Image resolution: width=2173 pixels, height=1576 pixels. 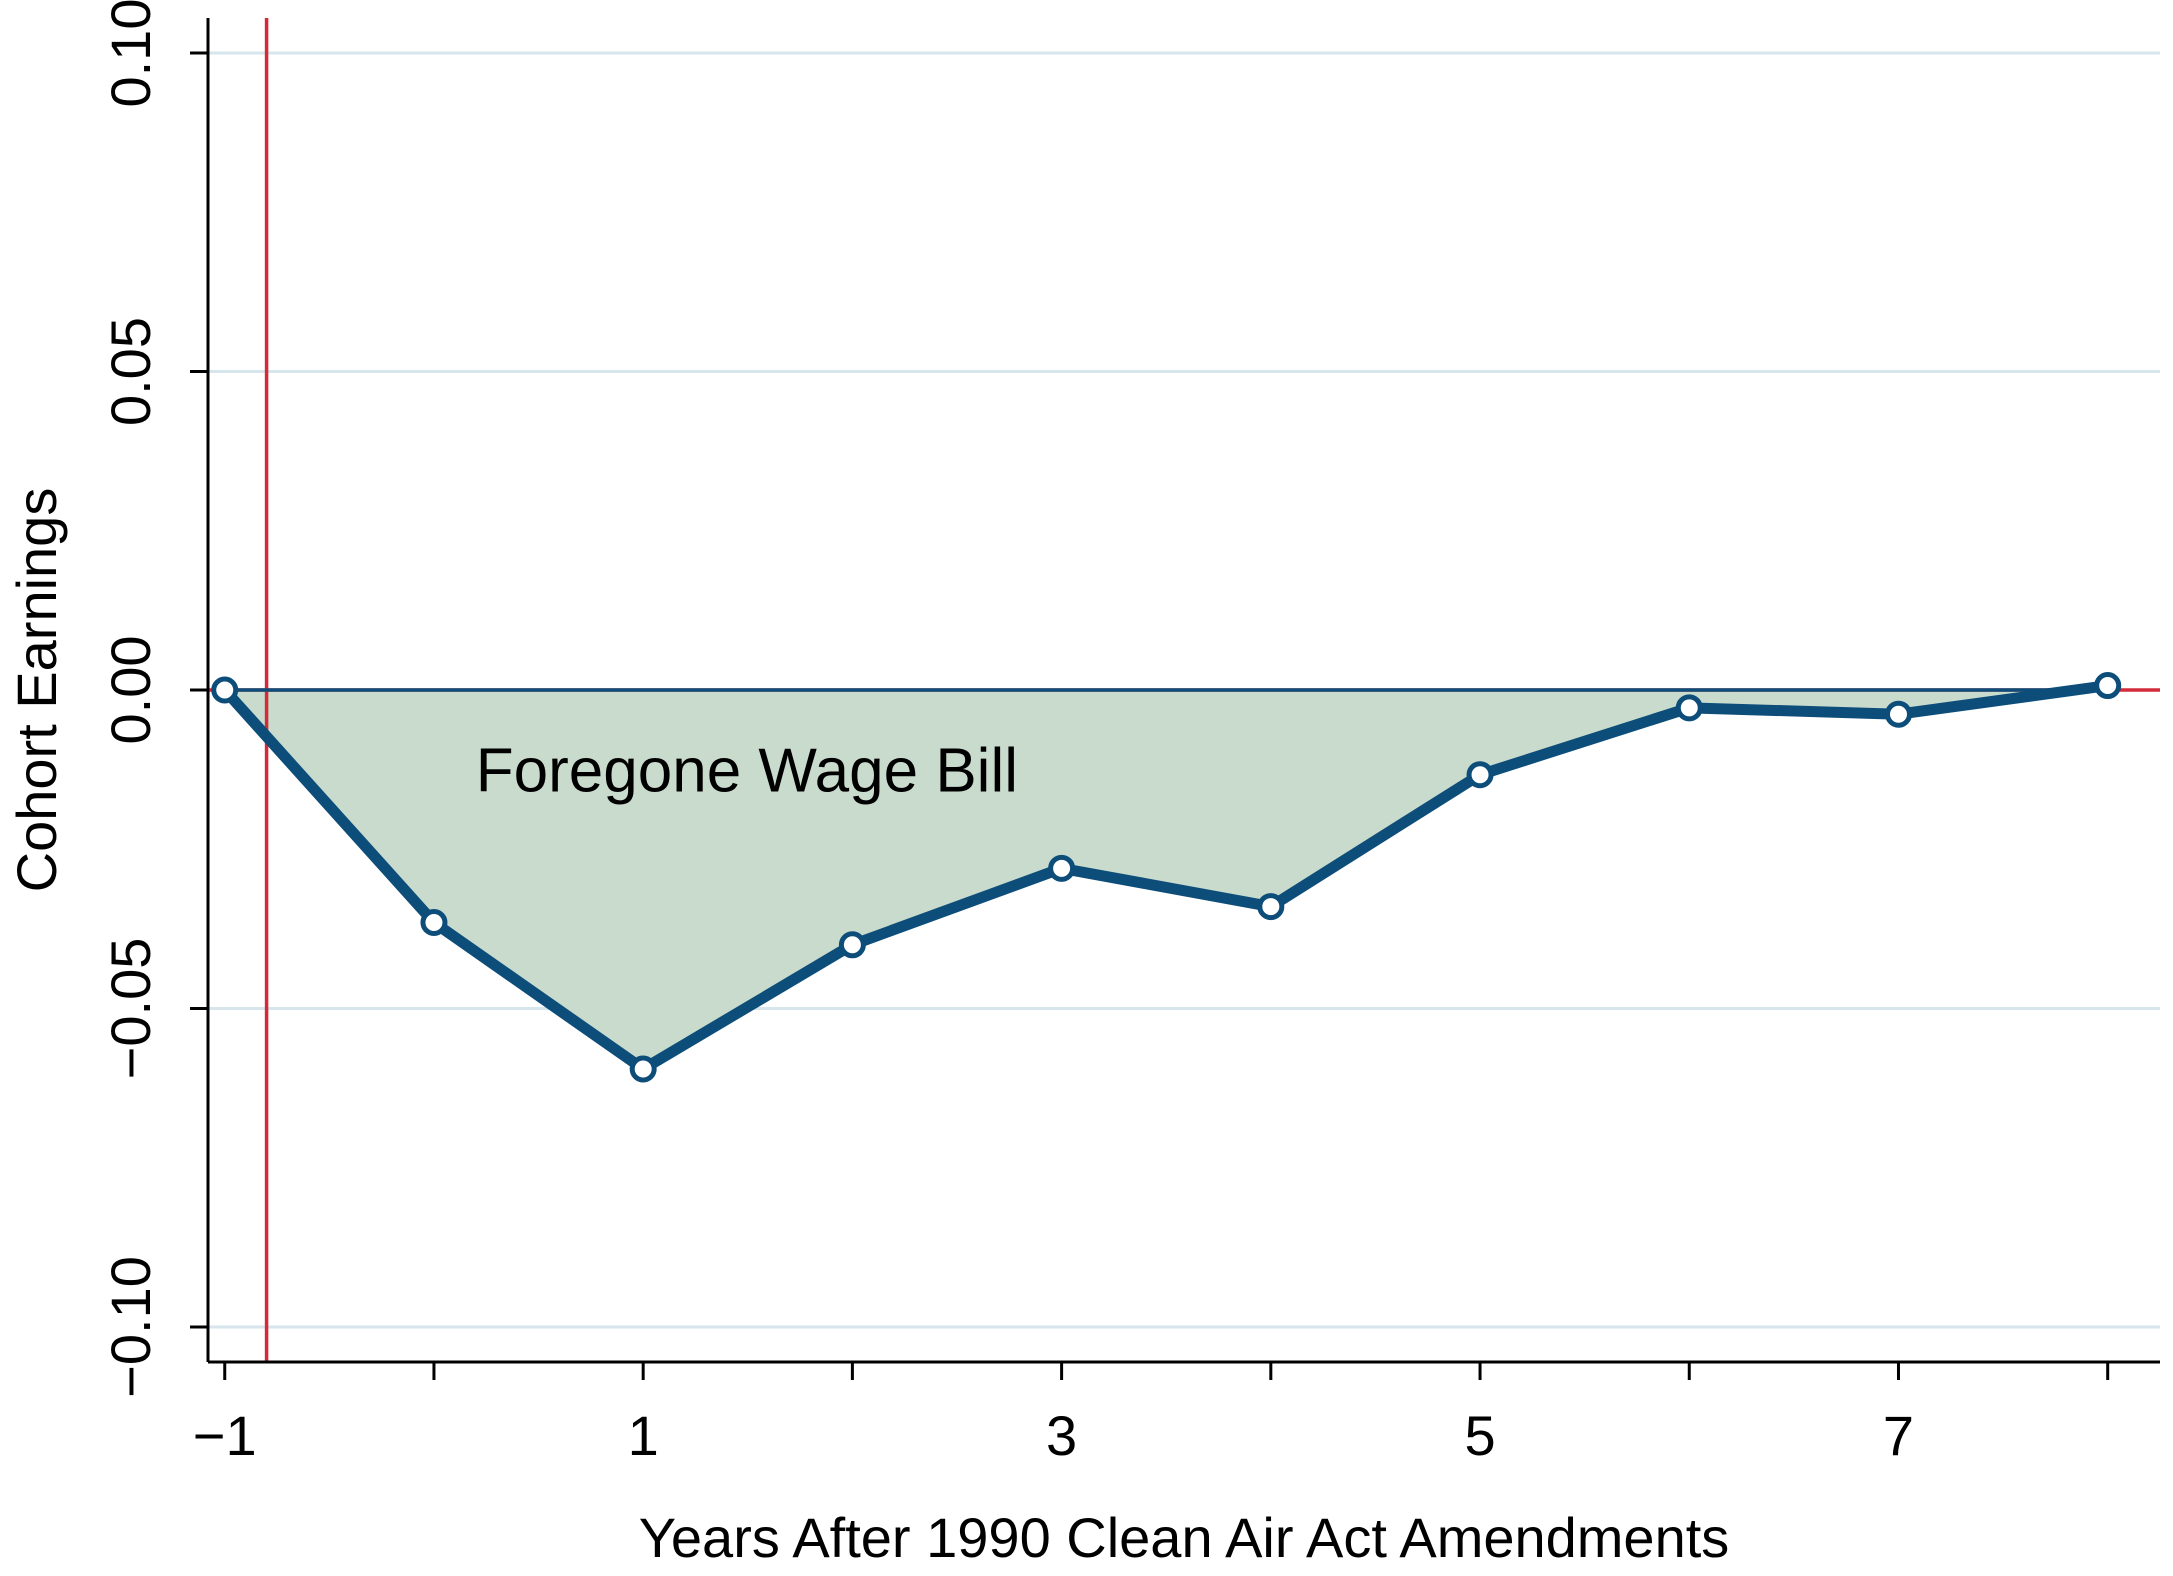 What do you see at coordinates (36, 690) in the screenshot?
I see `y-axis-title: Cohort Earnings` at bounding box center [36, 690].